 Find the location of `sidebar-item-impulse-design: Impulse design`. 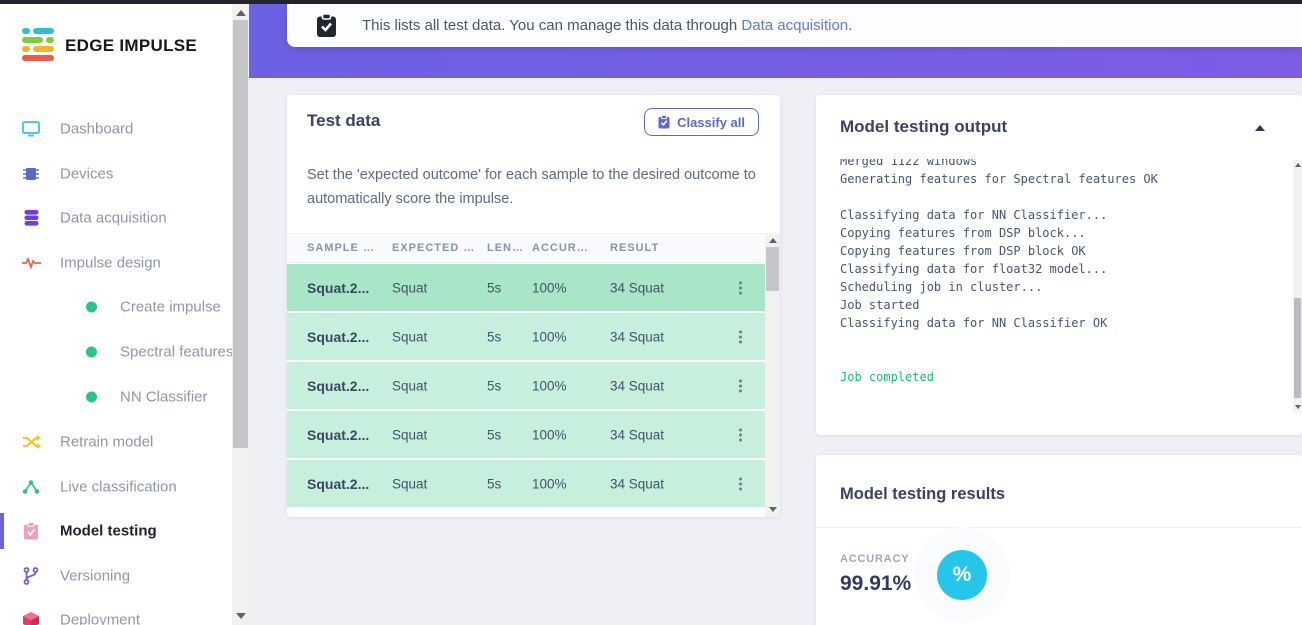

sidebar-item-impulse-design: Impulse design is located at coordinates (116, 263).